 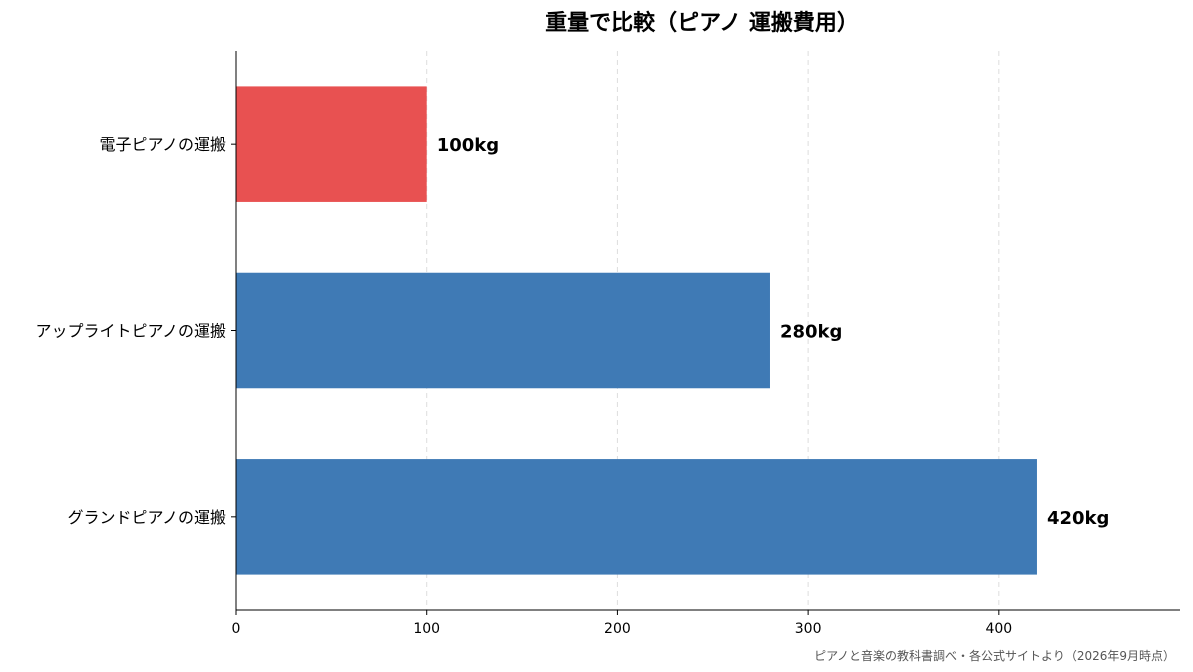 I want to click on source-note: ピアノと音楽の教科書調べ・各公式サイトより（2026年9月時点）, so click(x=994, y=655).